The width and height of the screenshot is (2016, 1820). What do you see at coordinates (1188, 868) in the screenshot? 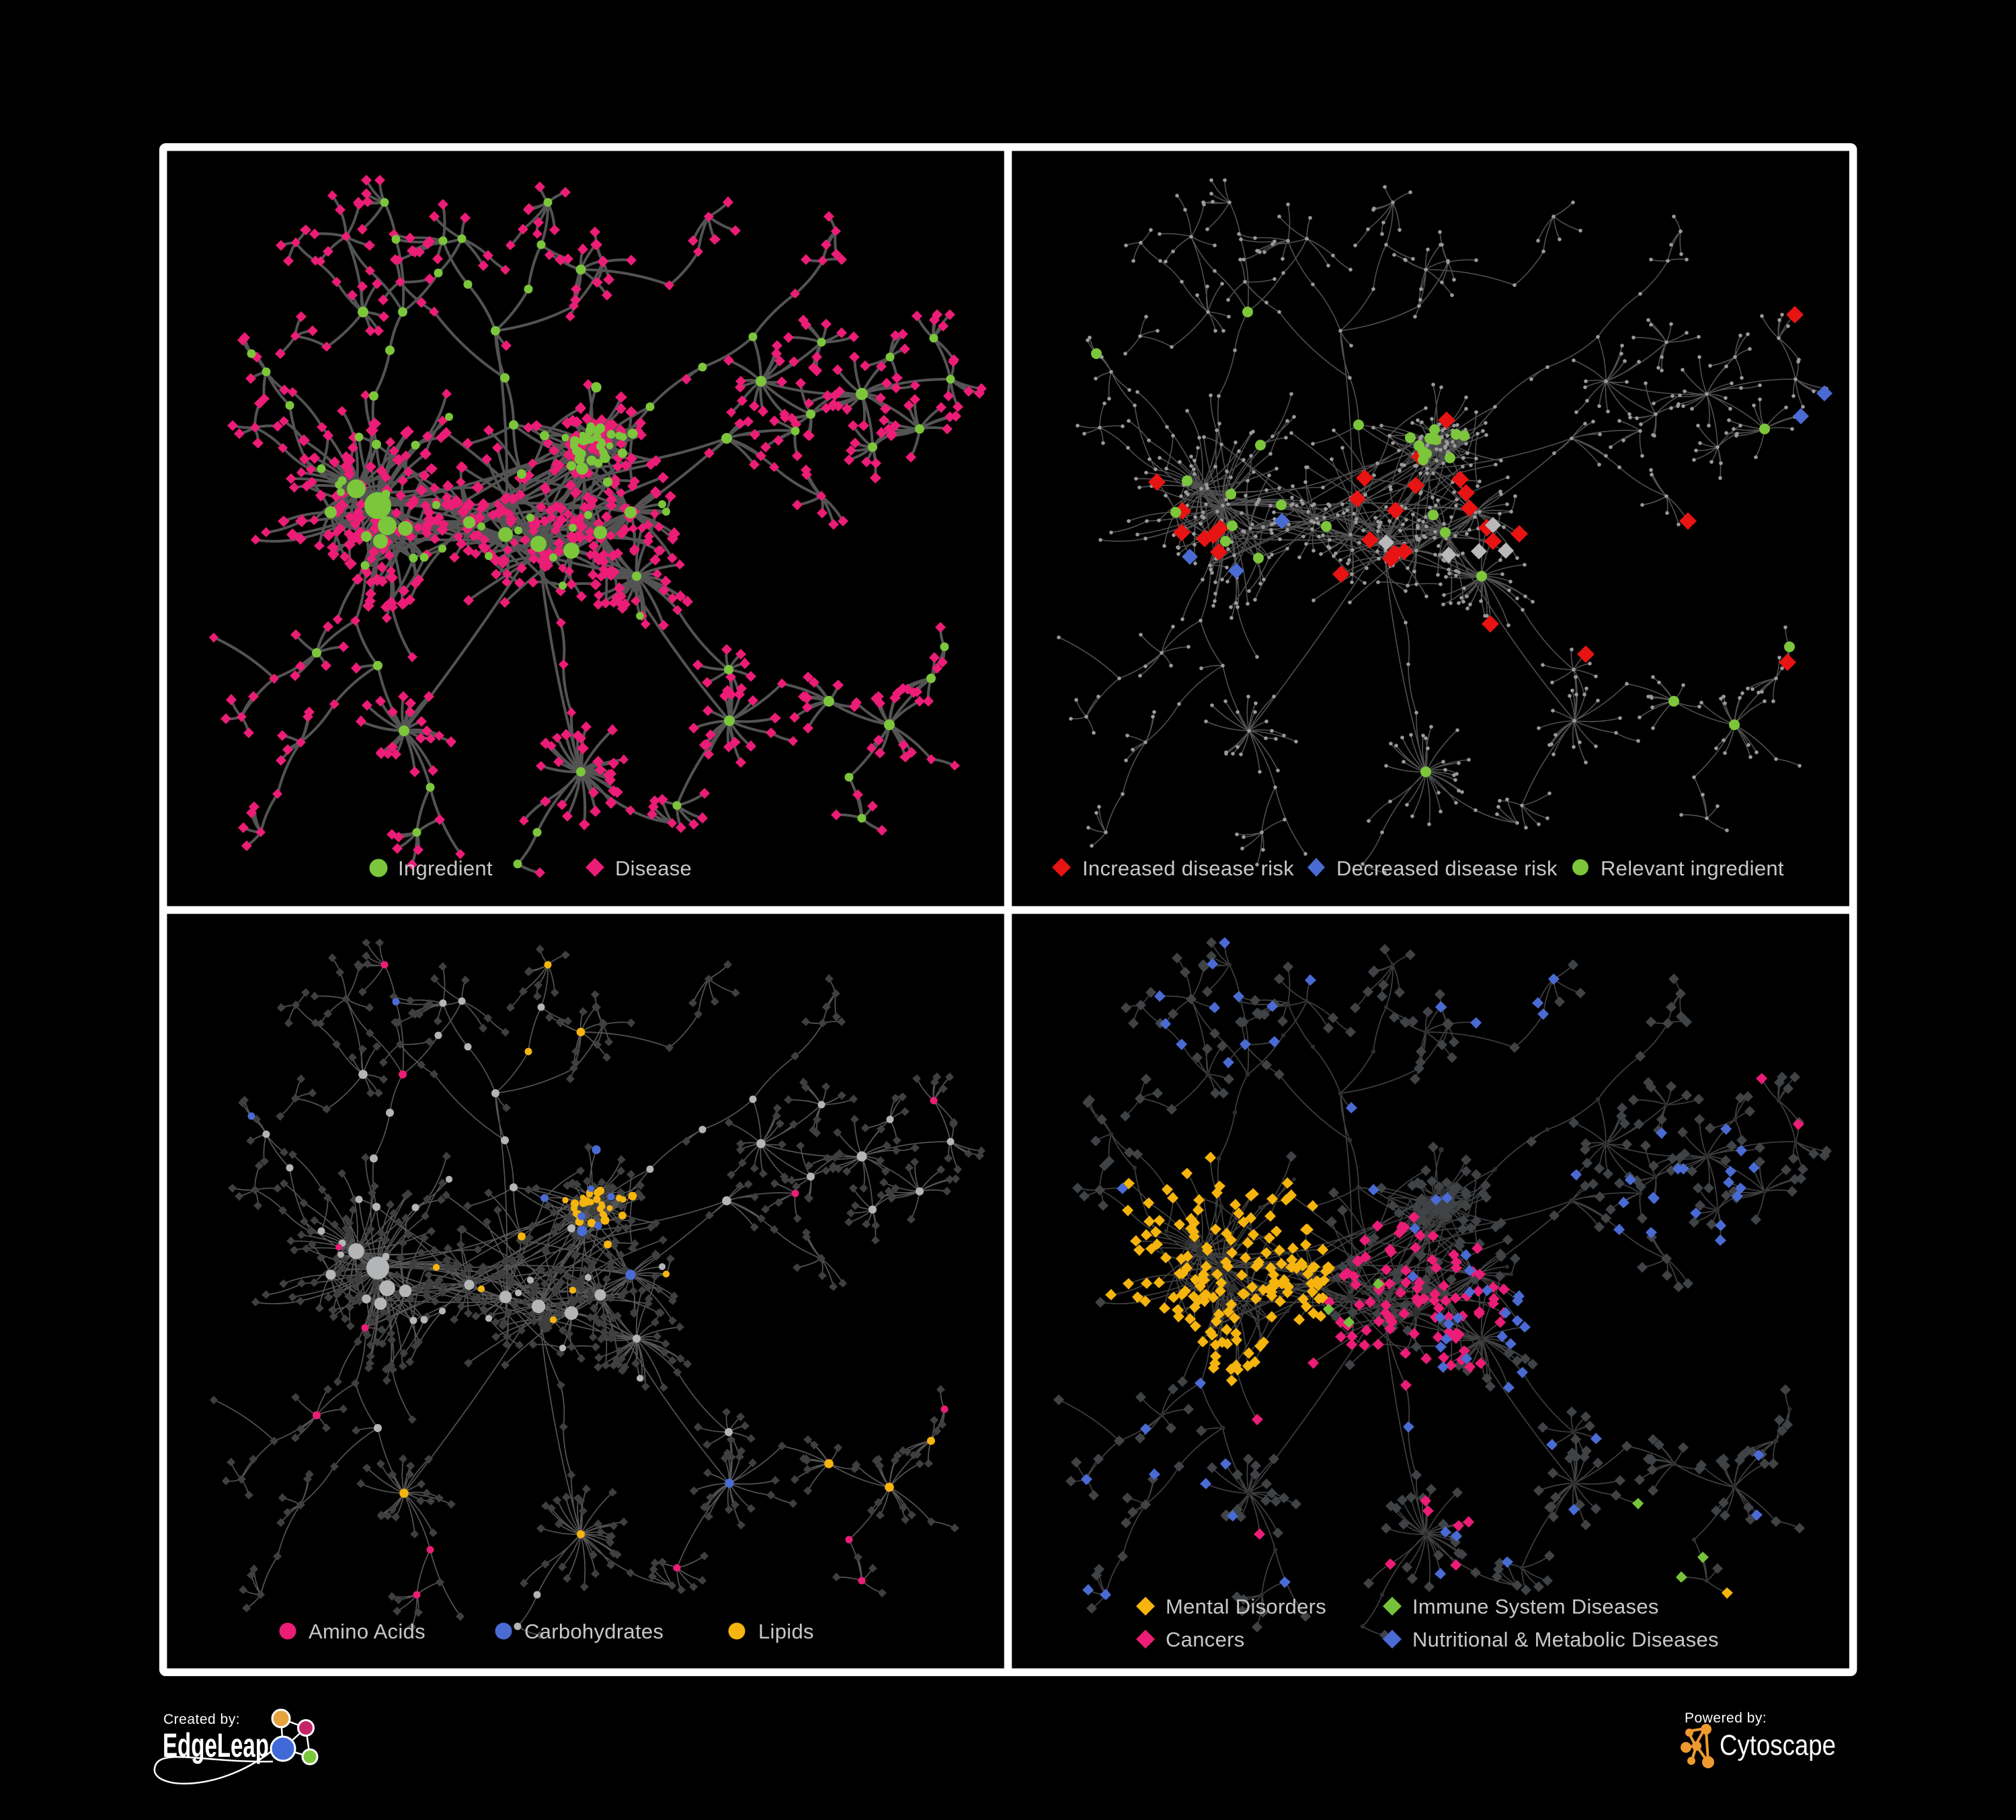
I see `svg-text: Increased disease risk` at bounding box center [1188, 868].